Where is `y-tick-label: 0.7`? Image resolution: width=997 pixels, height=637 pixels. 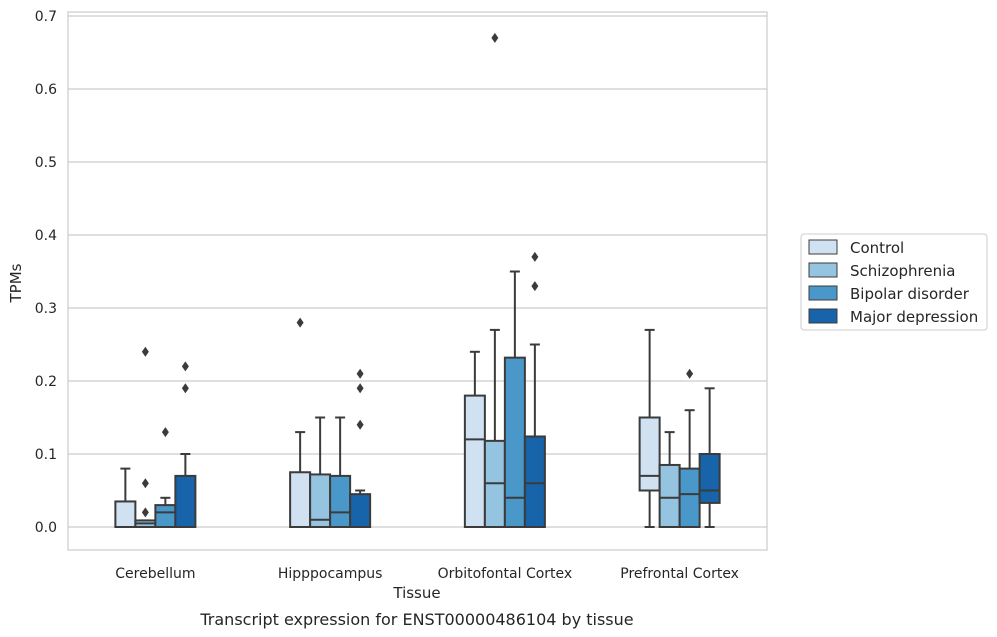 y-tick-label: 0.7 is located at coordinates (46, 17).